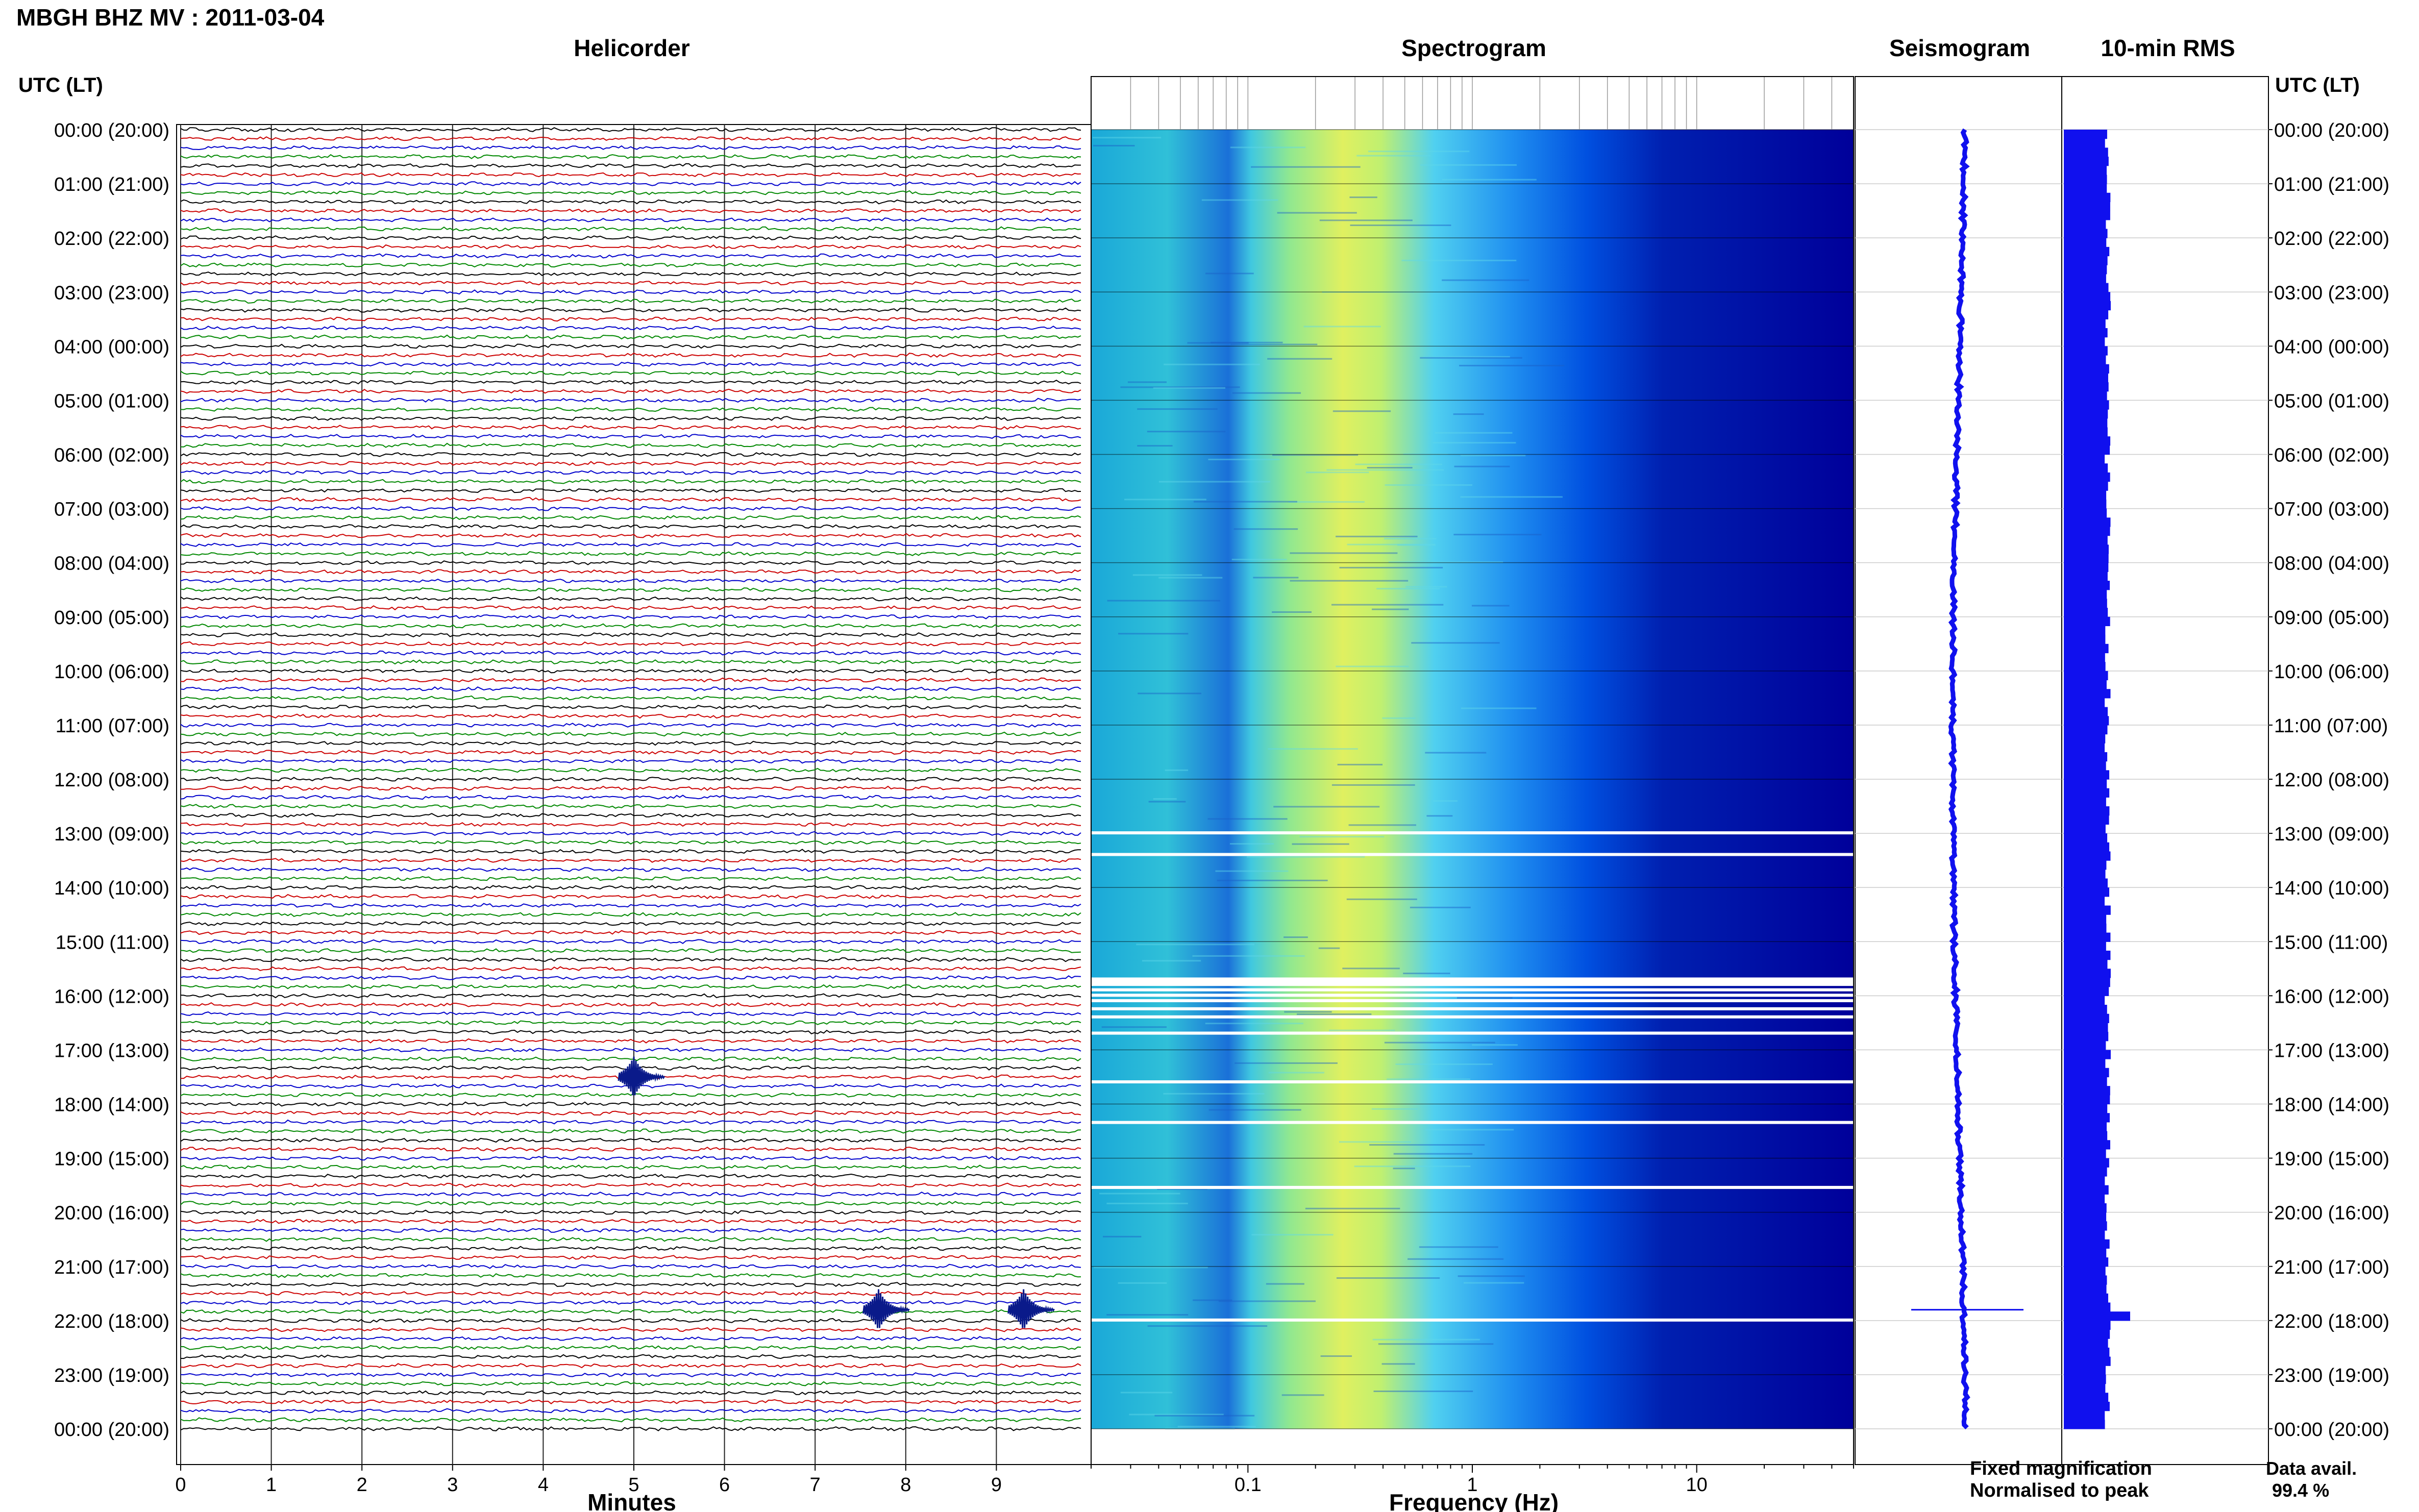 The width and height of the screenshot is (2419, 1512). What do you see at coordinates (111, 1050) in the screenshot?
I see `time-label-left: 17:00 (13:00)` at bounding box center [111, 1050].